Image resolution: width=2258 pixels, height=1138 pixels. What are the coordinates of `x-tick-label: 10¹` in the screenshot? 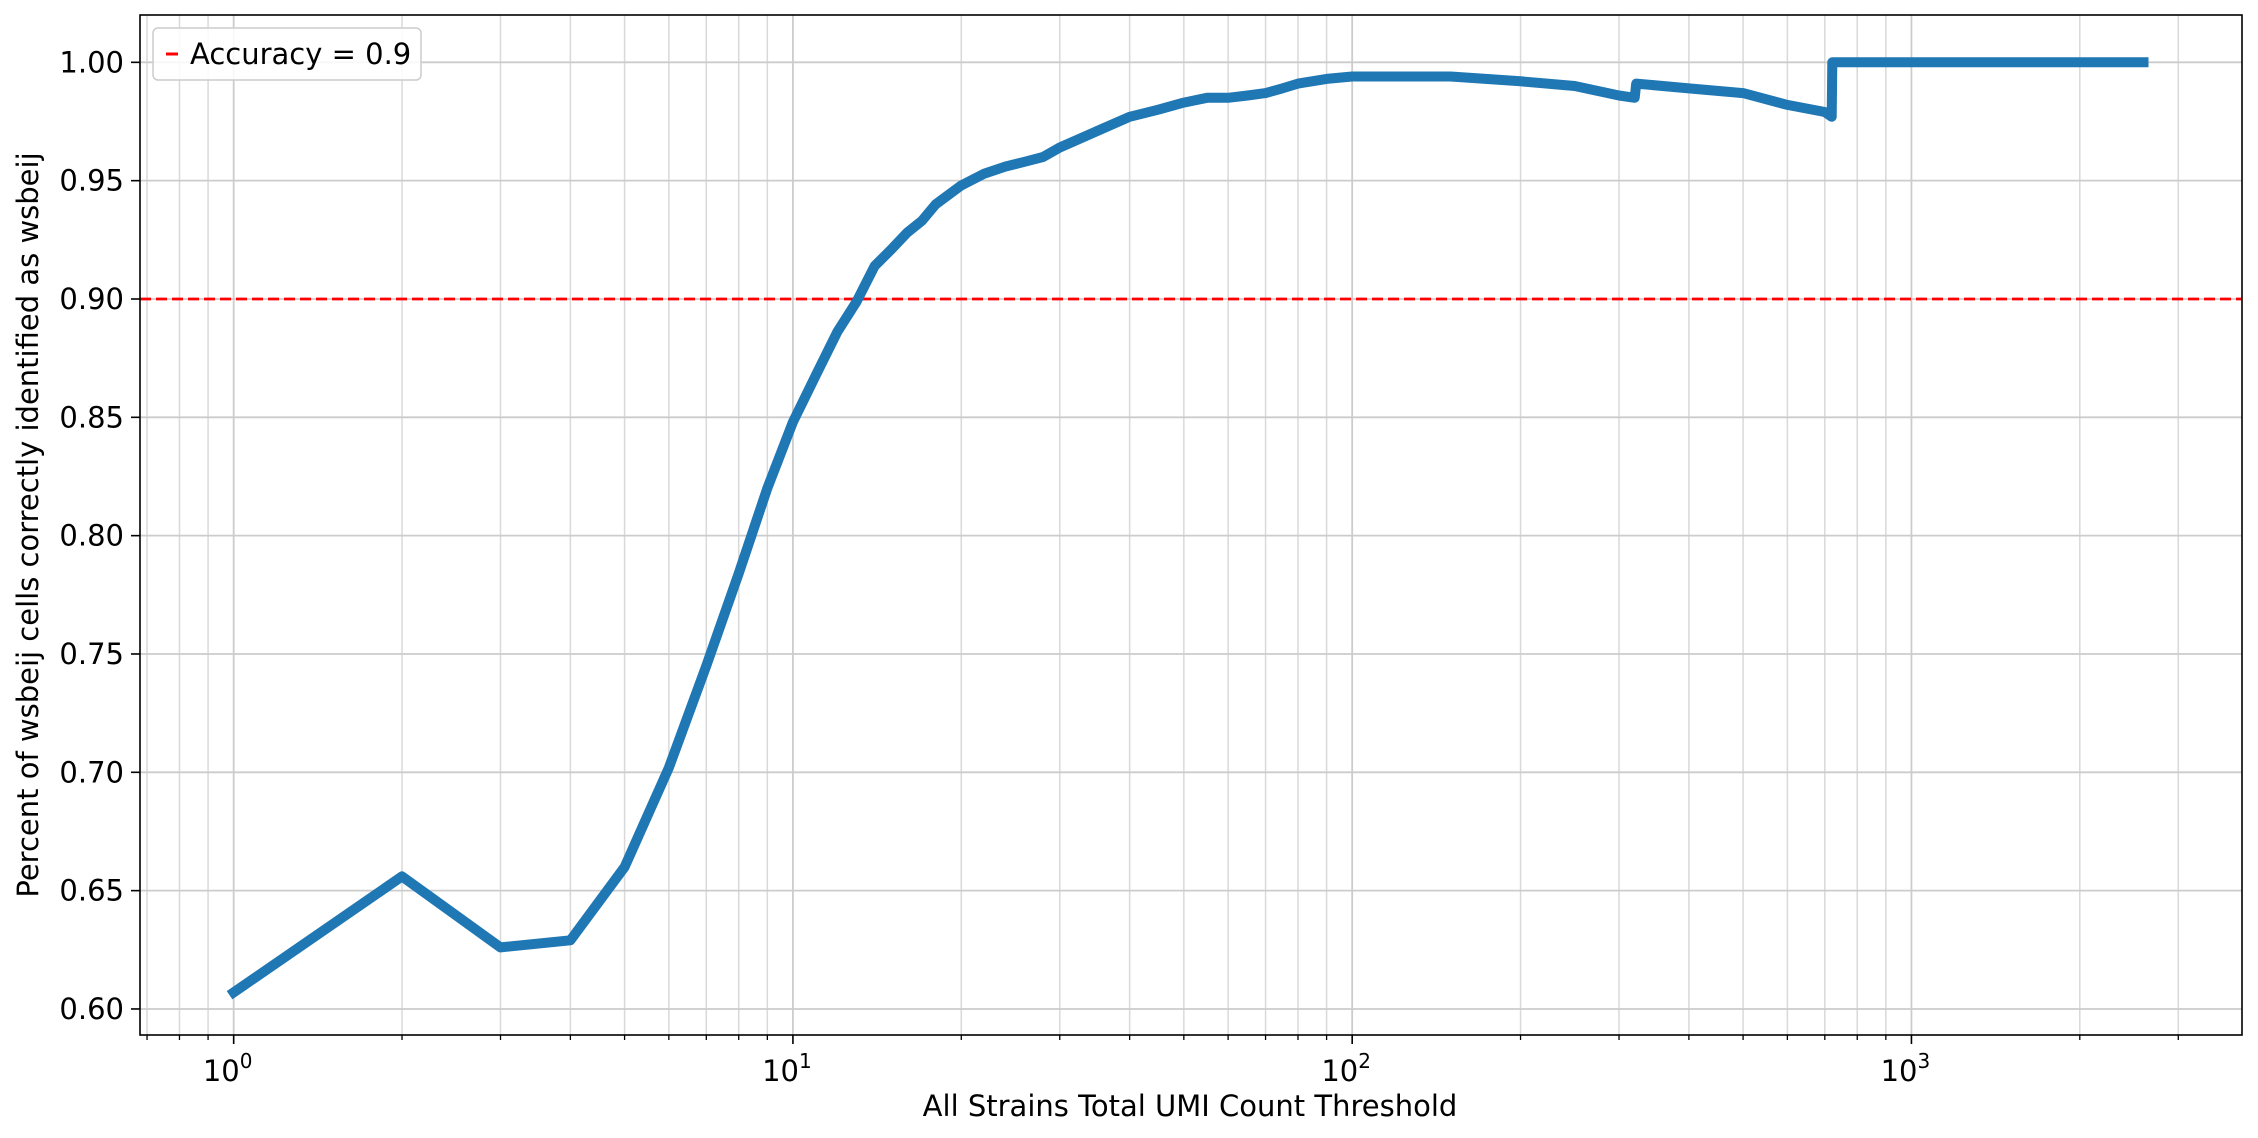 It's located at (787, 1068).